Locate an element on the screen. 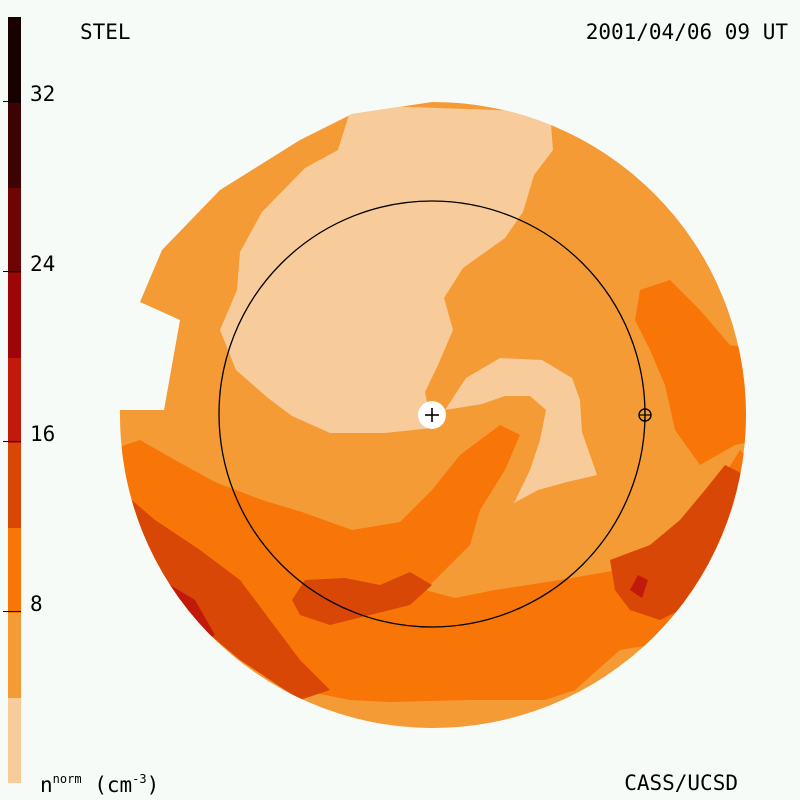  density-level-12-16-southwest is located at coordinates (225, 595).